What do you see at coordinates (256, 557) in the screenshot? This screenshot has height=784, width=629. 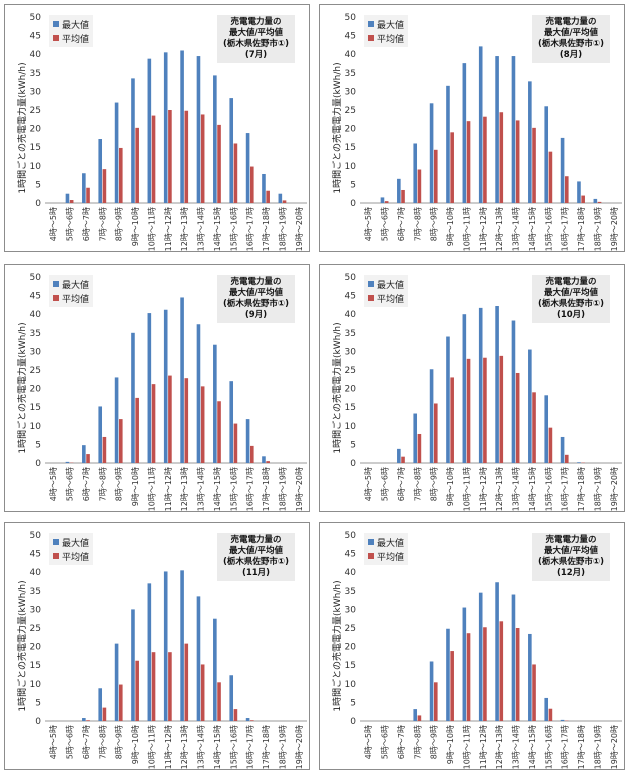 I see `chart-title-box: 売電電力量の 最大値/平均値 (栃木県佐野市①) (11月)` at bounding box center [256, 557].